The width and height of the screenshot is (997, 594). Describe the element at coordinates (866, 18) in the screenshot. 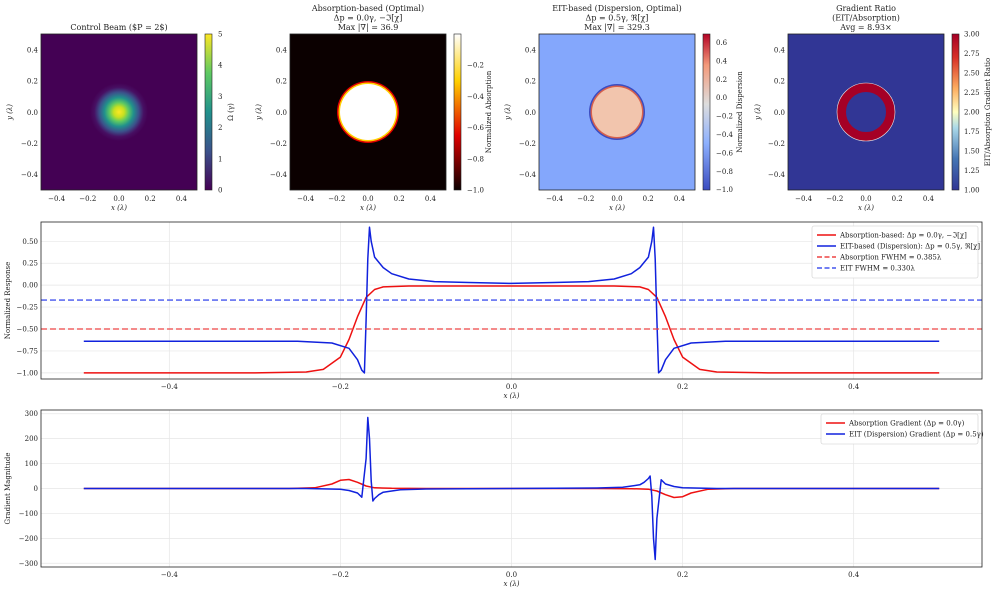

I see `panel-subtitle: (EIT/Absorption)` at that location.